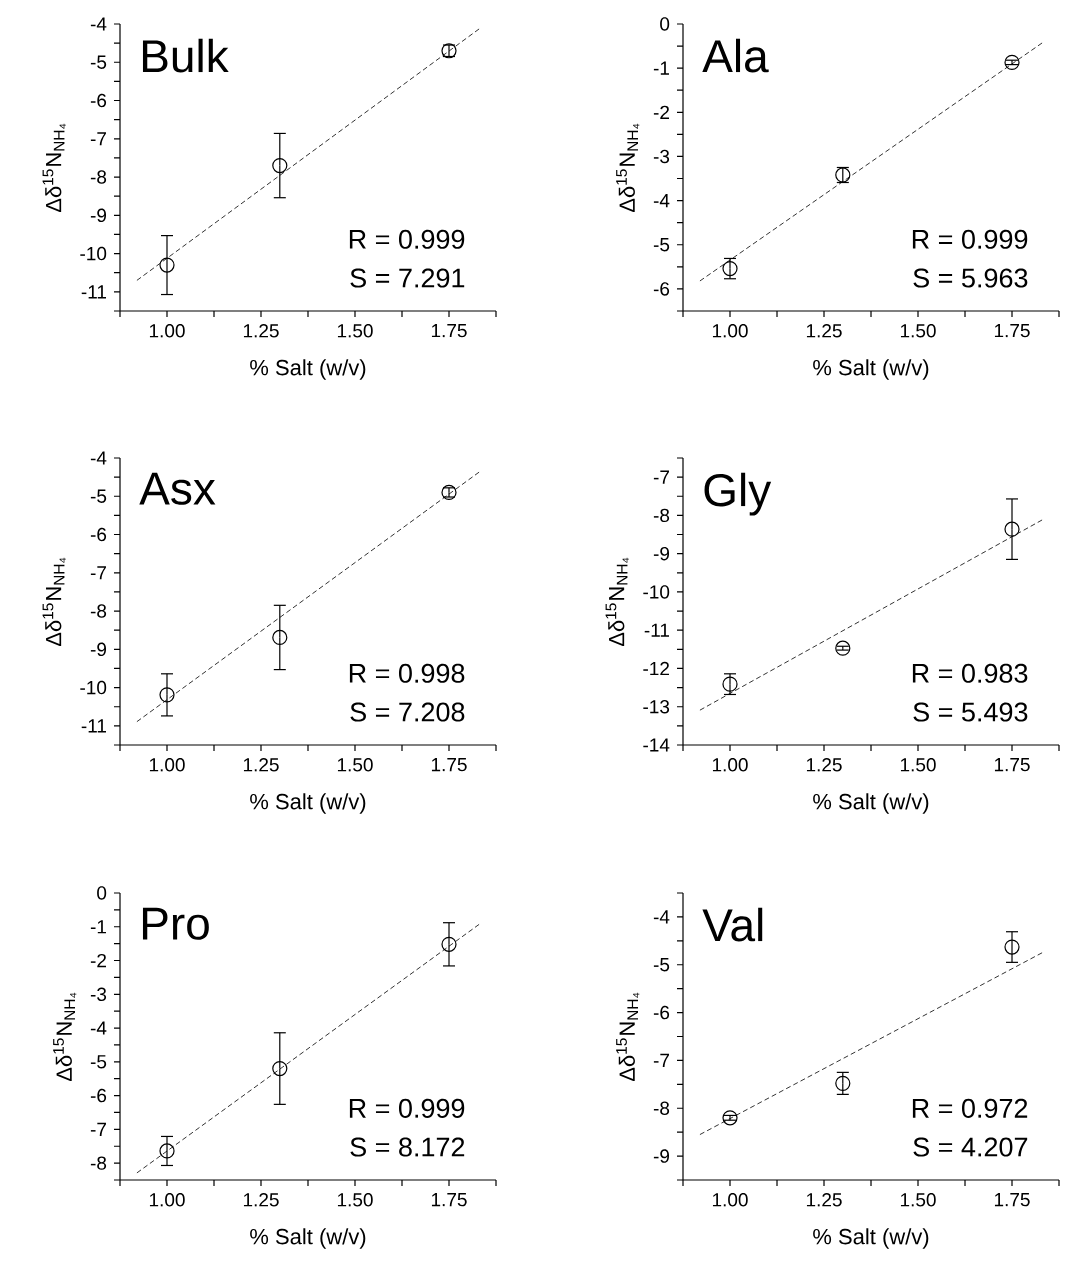 The image size is (1066, 1274). I want to click on annotation: S = 7.208, so click(407, 712).